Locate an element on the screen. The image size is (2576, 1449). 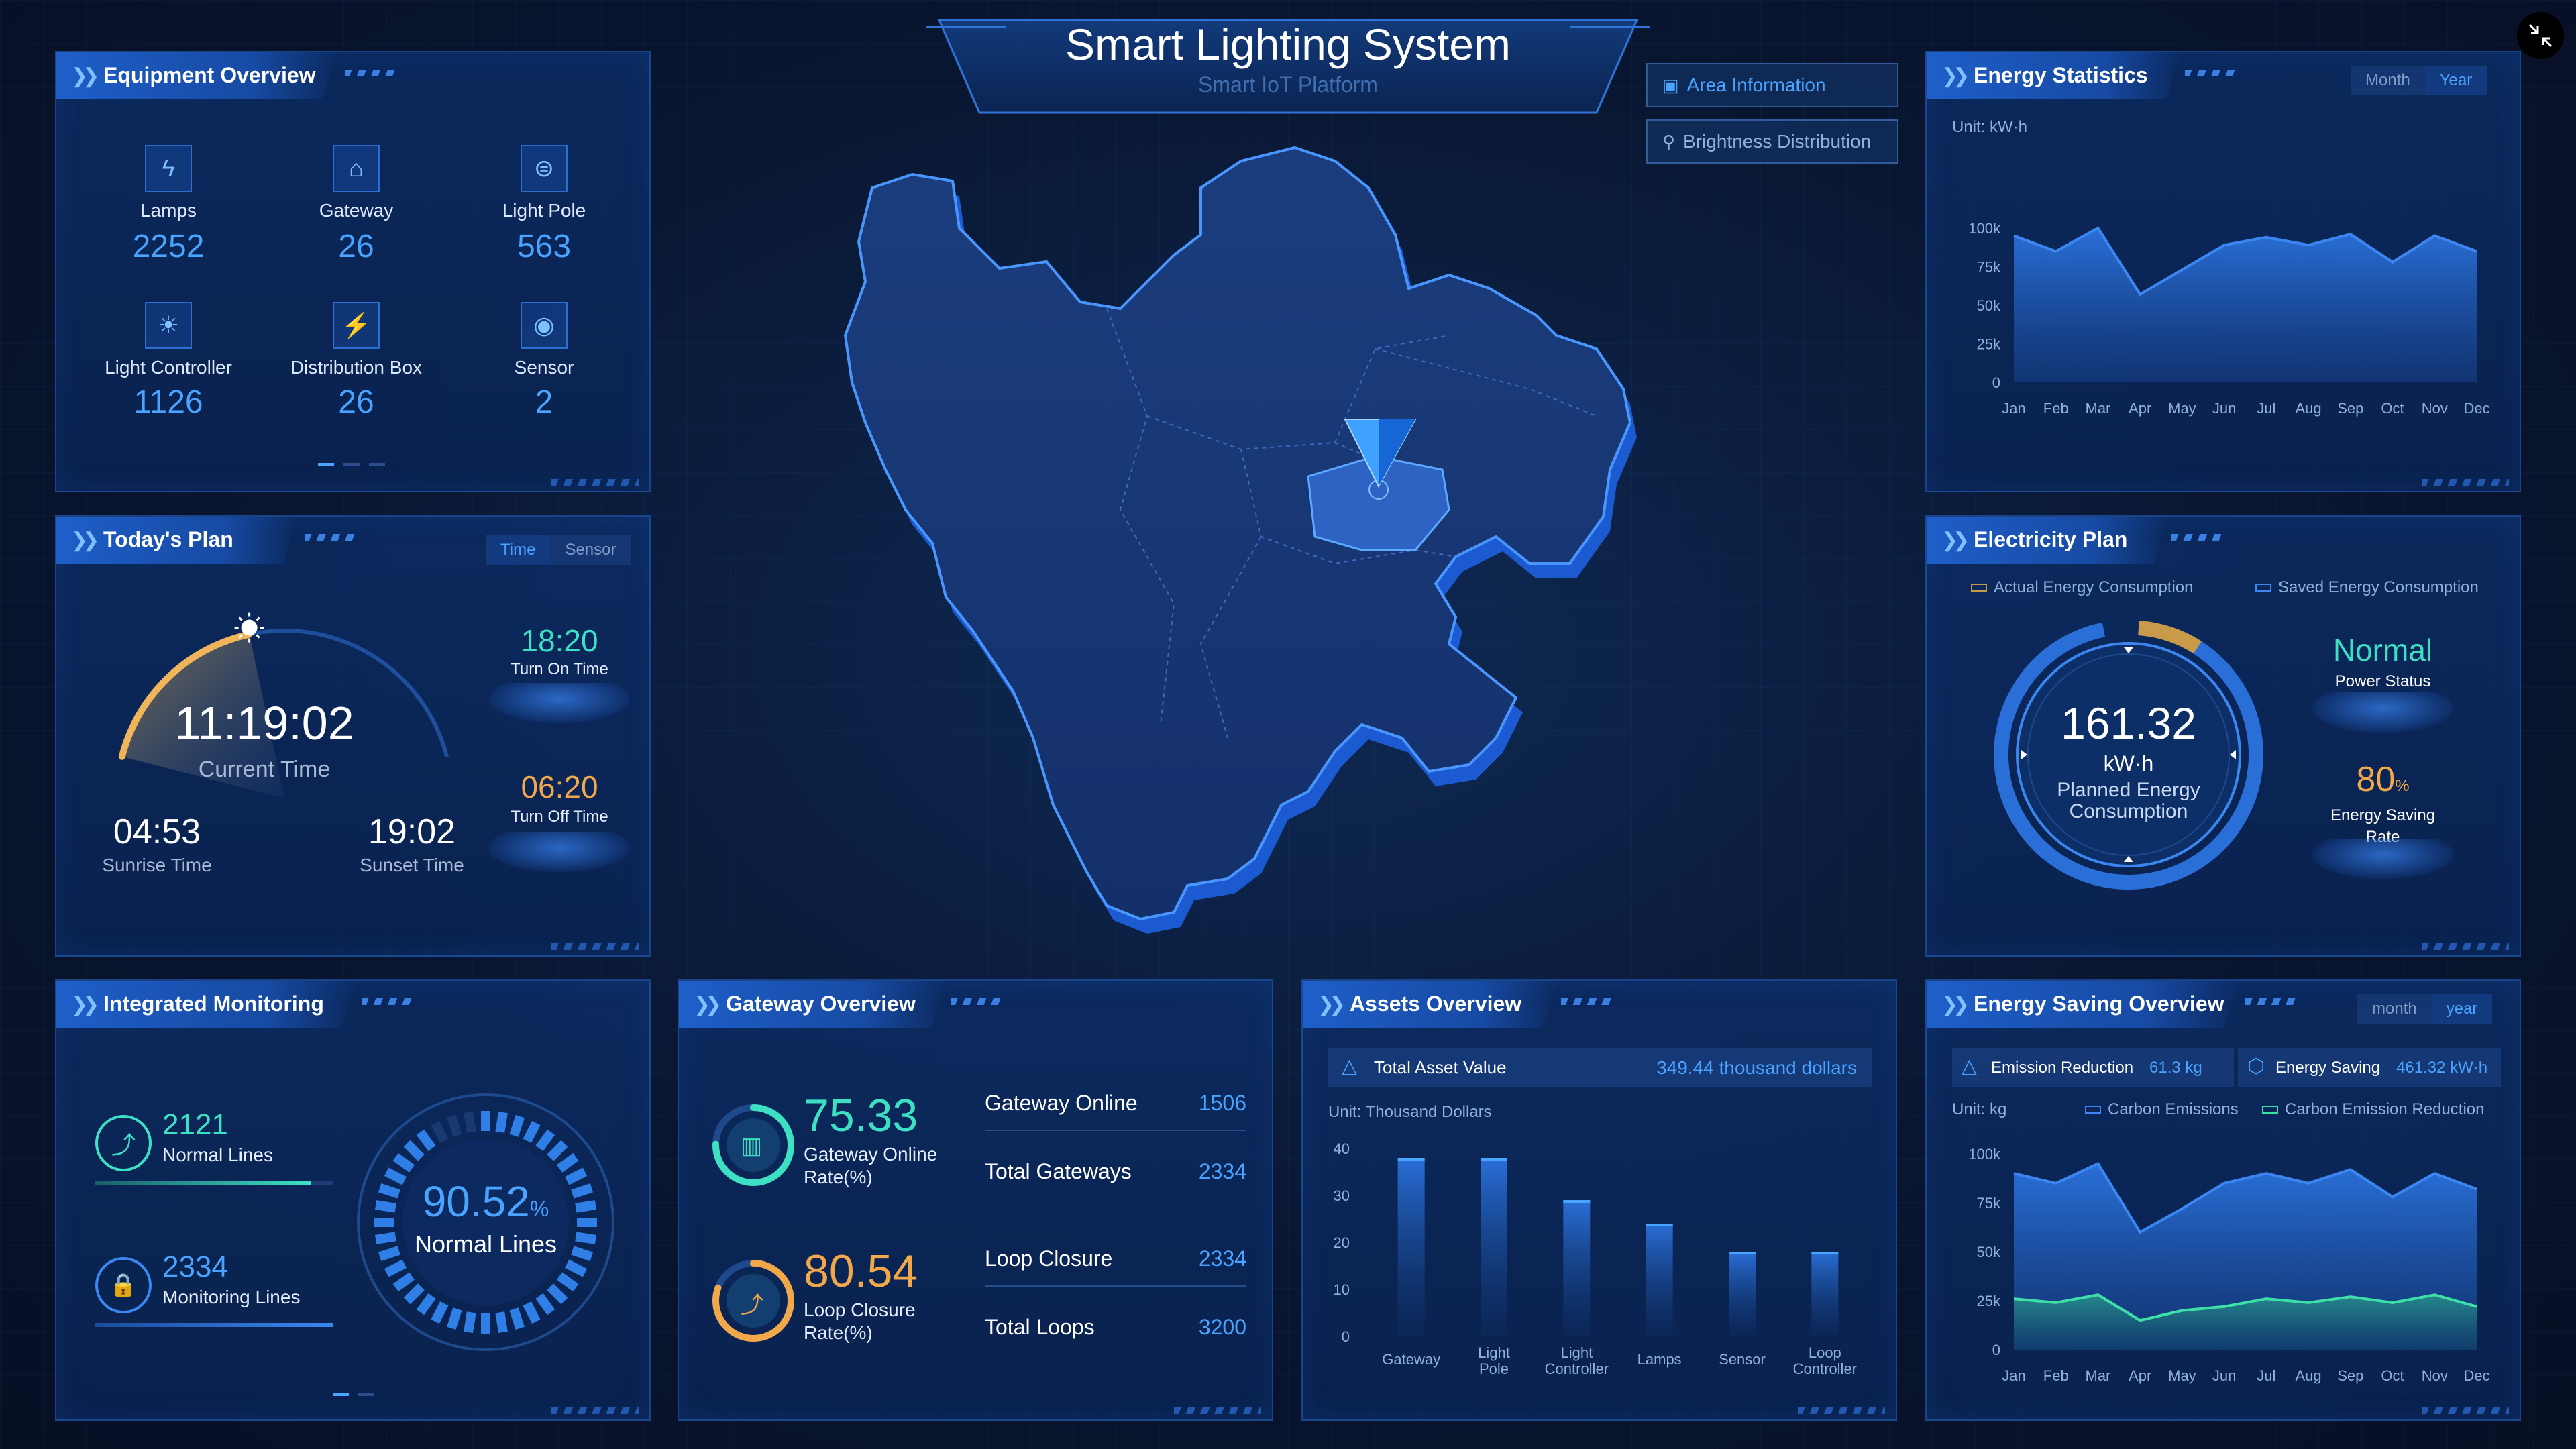
legend-swatch is located at coordinates (2263, 588).